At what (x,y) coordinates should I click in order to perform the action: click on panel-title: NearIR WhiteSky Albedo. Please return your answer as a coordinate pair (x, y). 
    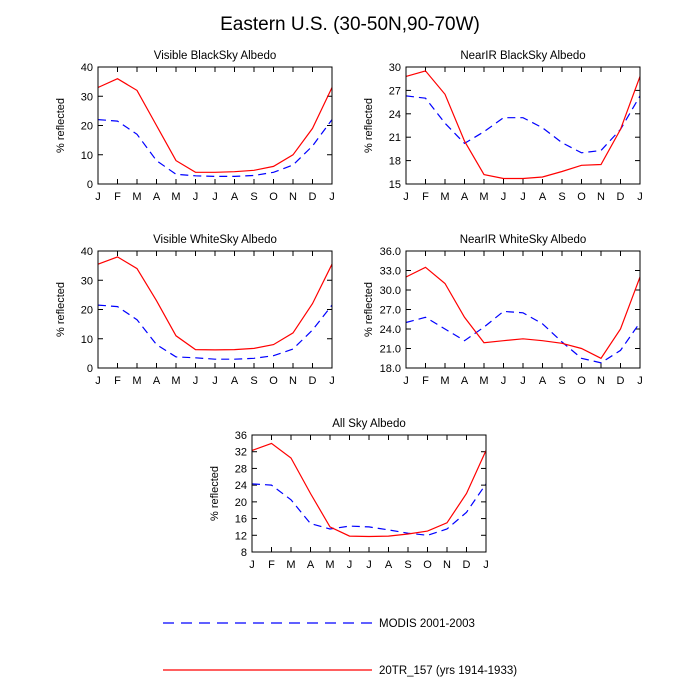
    Looking at the image, I should click on (523, 240).